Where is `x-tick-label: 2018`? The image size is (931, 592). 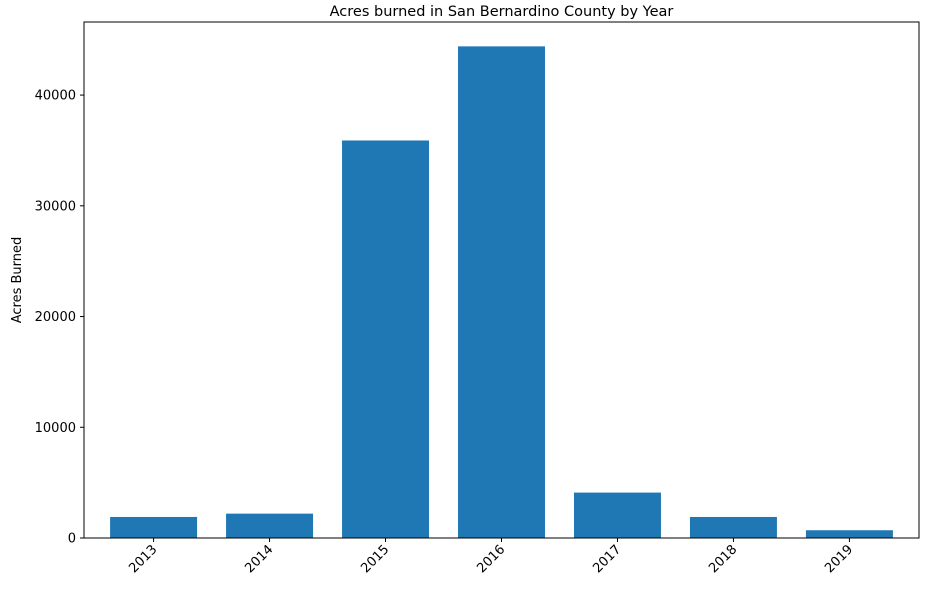 x-tick-label: 2018 is located at coordinates (723, 559).